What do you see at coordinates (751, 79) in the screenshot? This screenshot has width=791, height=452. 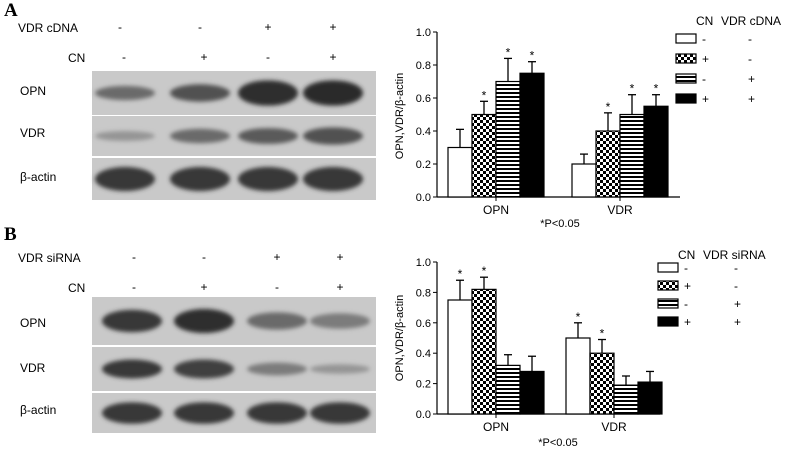 I see `panel-a-legend-sign-2-2: +` at bounding box center [751, 79].